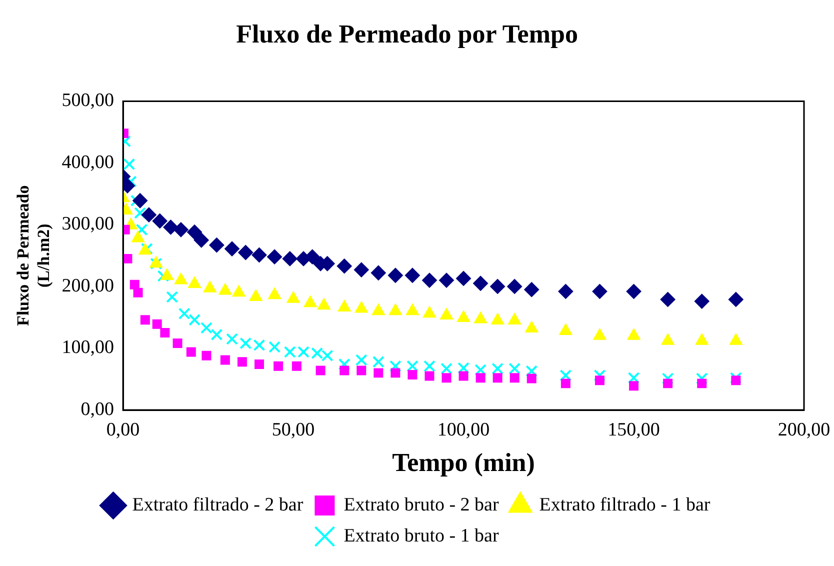  I want to click on legend-label: Extrato bruto - 2 bar, so click(422, 505).